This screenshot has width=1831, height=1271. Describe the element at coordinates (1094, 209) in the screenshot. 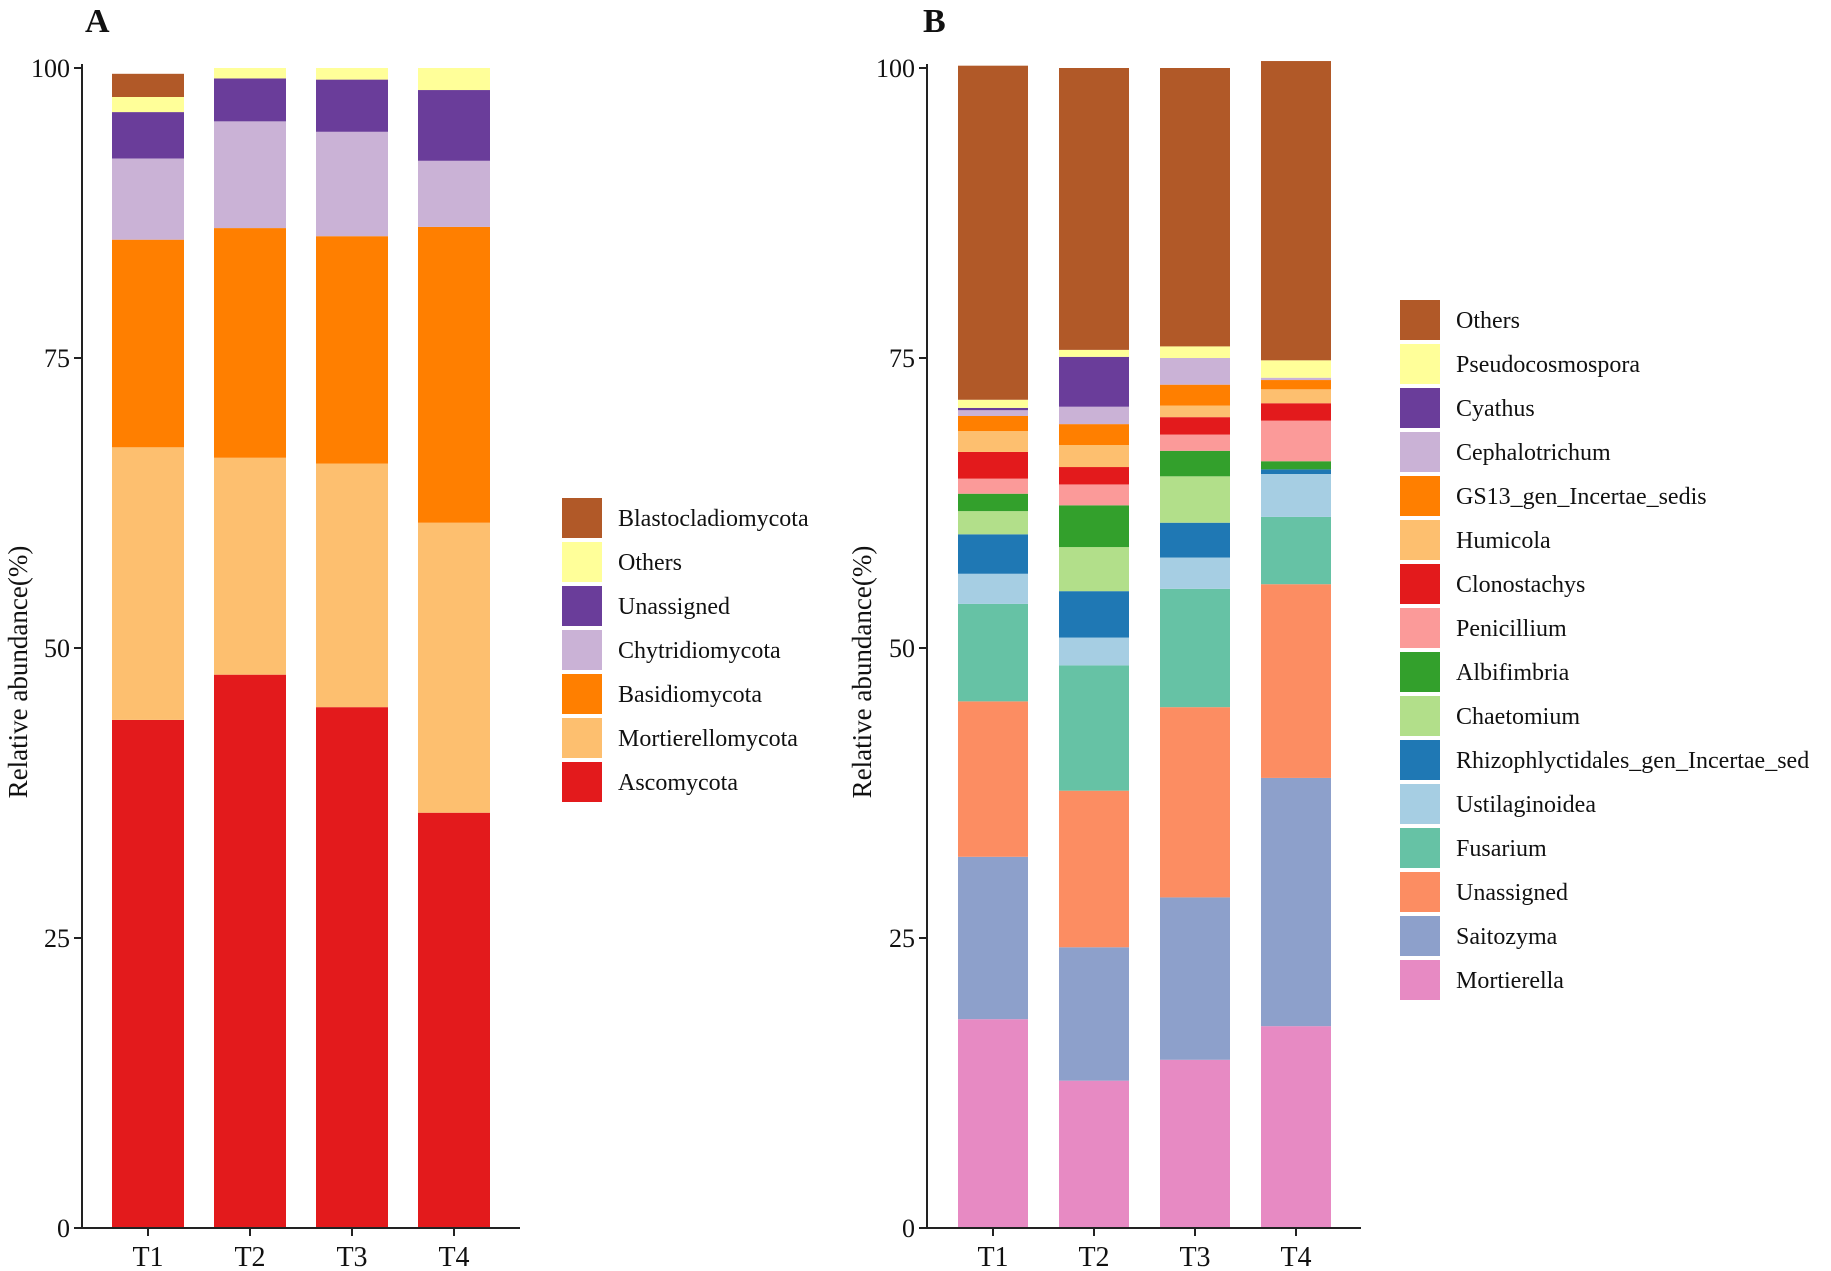

I see `panel-b-bar-t2-others` at that location.